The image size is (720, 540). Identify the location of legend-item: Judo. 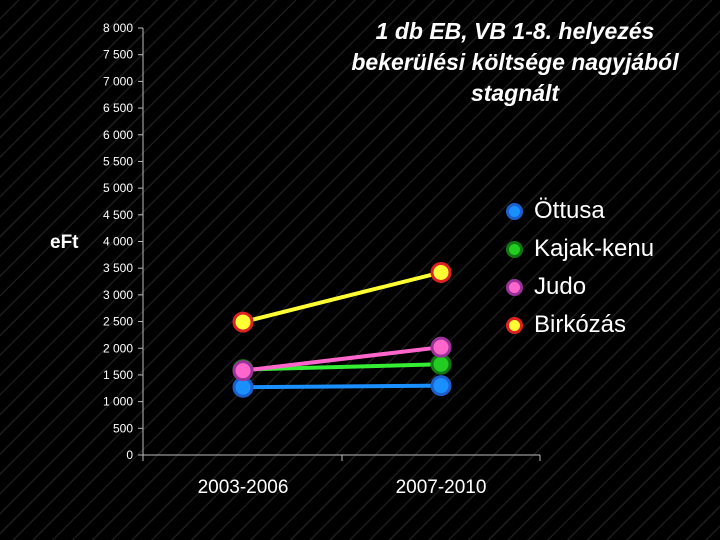
(577, 287).